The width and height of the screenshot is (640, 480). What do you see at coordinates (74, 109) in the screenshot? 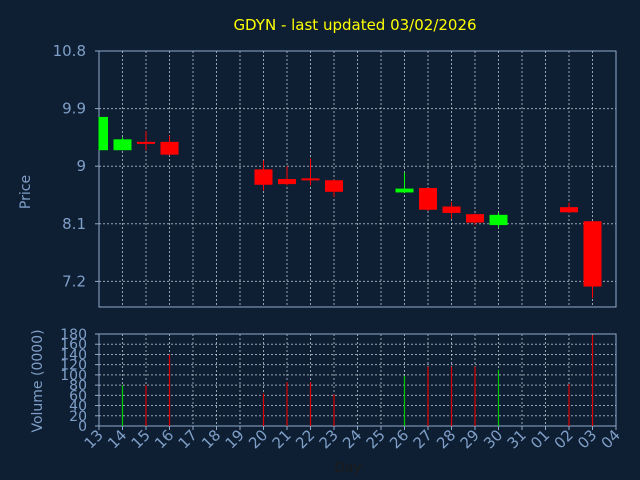
I see `price-ytick-label: 9.9` at bounding box center [74, 109].